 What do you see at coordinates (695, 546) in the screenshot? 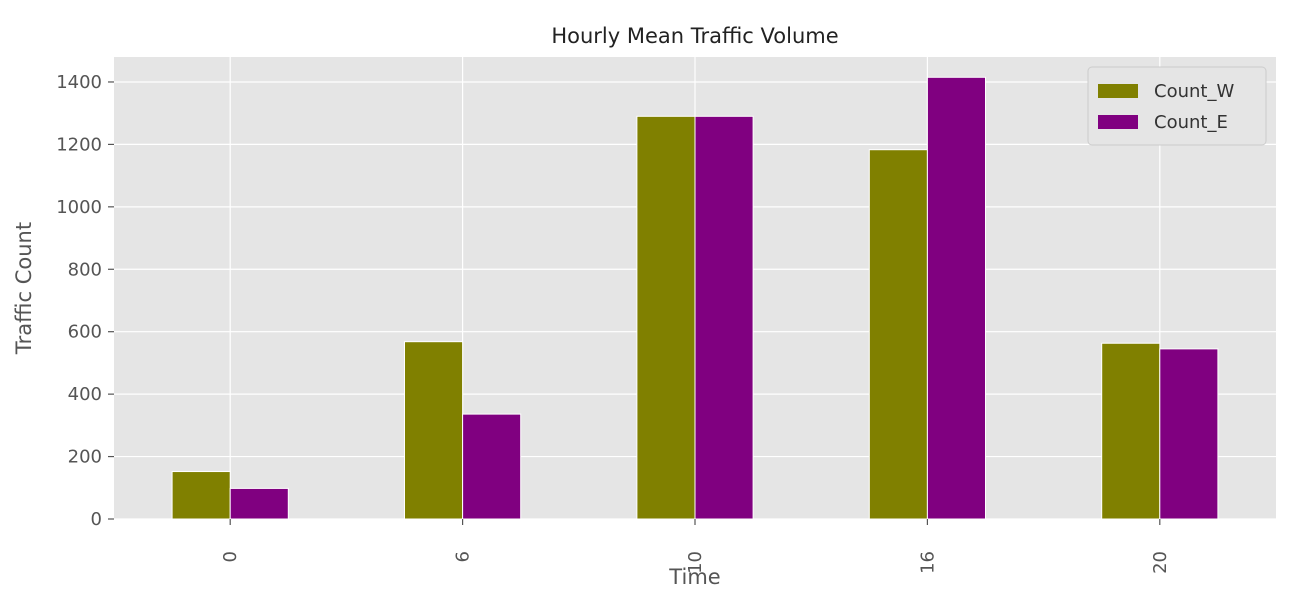
I see `x-axis-ticks: 0 6 10 16 20` at bounding box center [695, 546].